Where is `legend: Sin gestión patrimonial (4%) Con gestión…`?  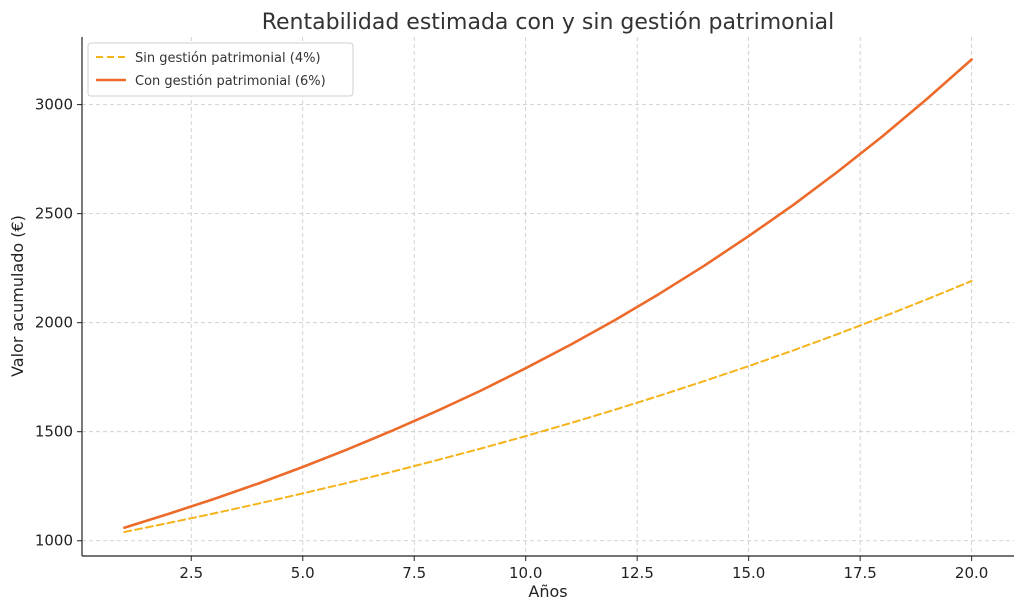 legend: Sin gestión patrimonial (4%) Con gestión… is located at coordinates (220, 69).